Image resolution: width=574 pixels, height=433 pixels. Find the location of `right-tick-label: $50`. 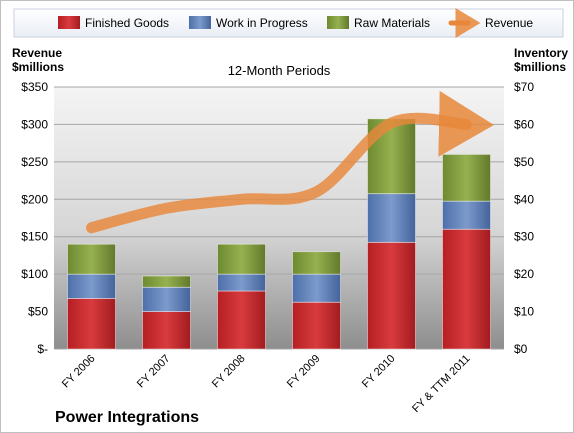

right-tick-label: $50 is located at coordinates (524, 162).